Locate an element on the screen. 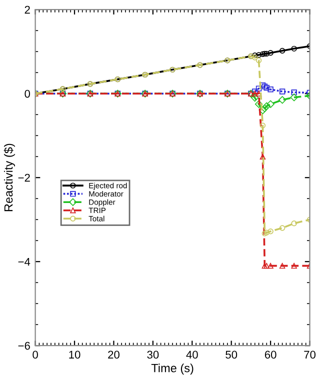  x-tick-label: 20 is located at coordinates (114, 354).